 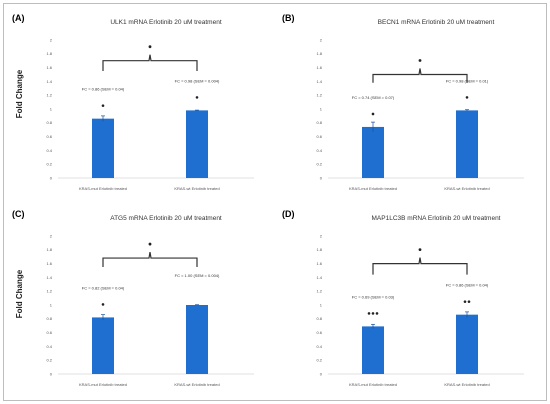 What do you see at coordinates (18, 214) in the screenshot?
I see `panel-letter: (C)` at bounding box center [18, 214].